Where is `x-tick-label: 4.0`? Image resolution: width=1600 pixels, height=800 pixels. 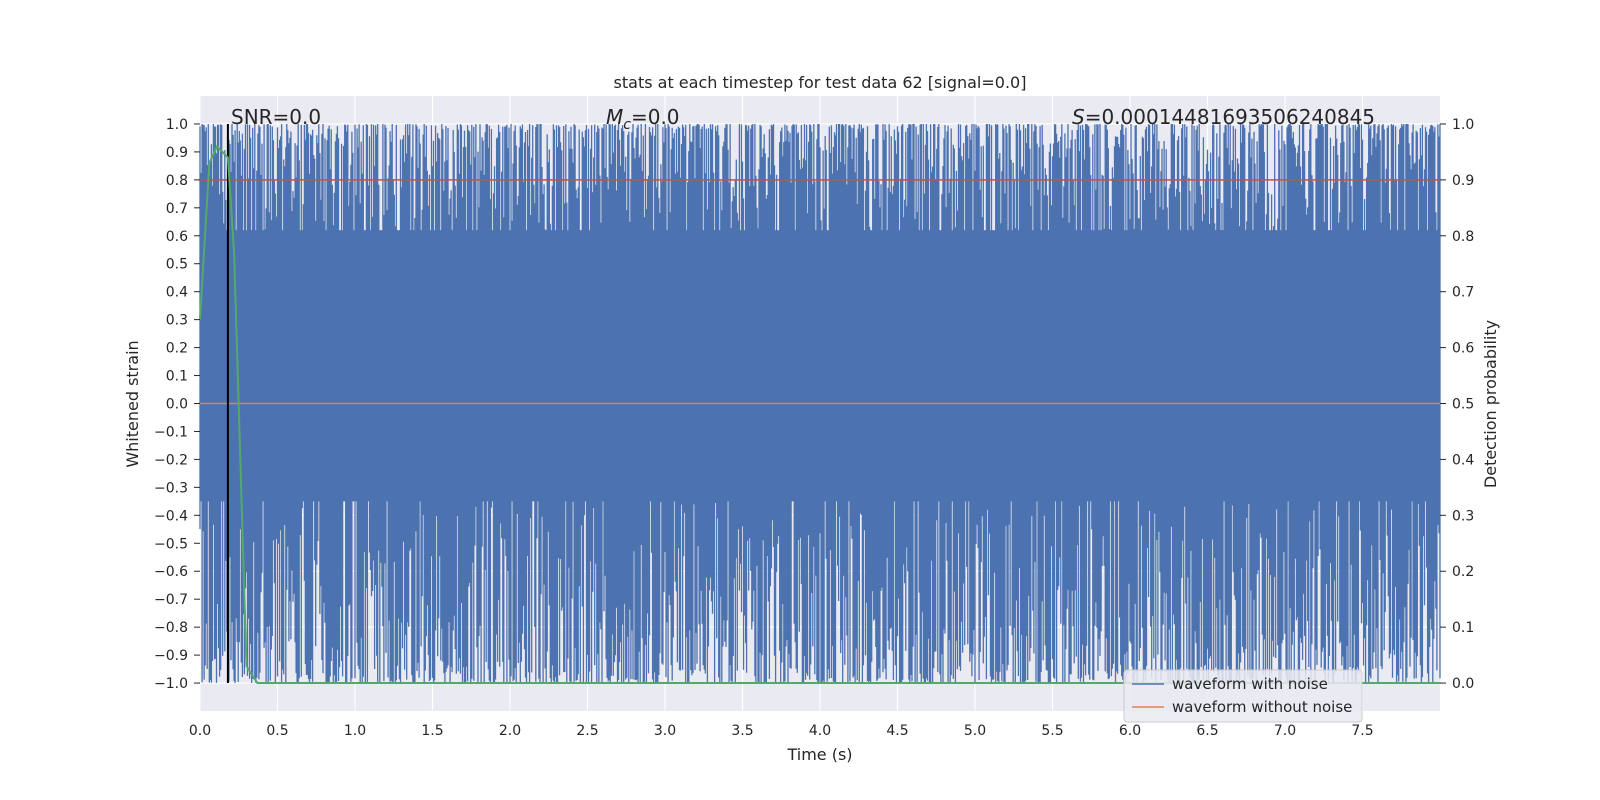
x-tick-label: 4.0 is located at coordinates (820, 731).